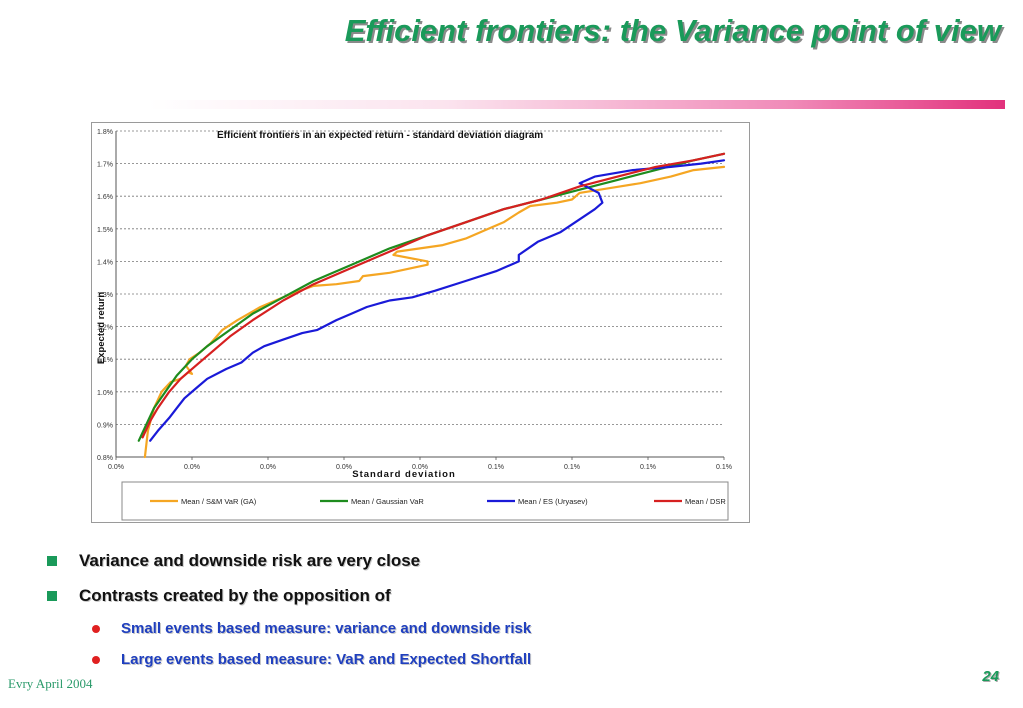 The height and width of the screenshot is (708, 1023). What do you see at coordinates (990, 676) in the screenshot?
I see `page-number: 24` at bounding box center [990, 676].